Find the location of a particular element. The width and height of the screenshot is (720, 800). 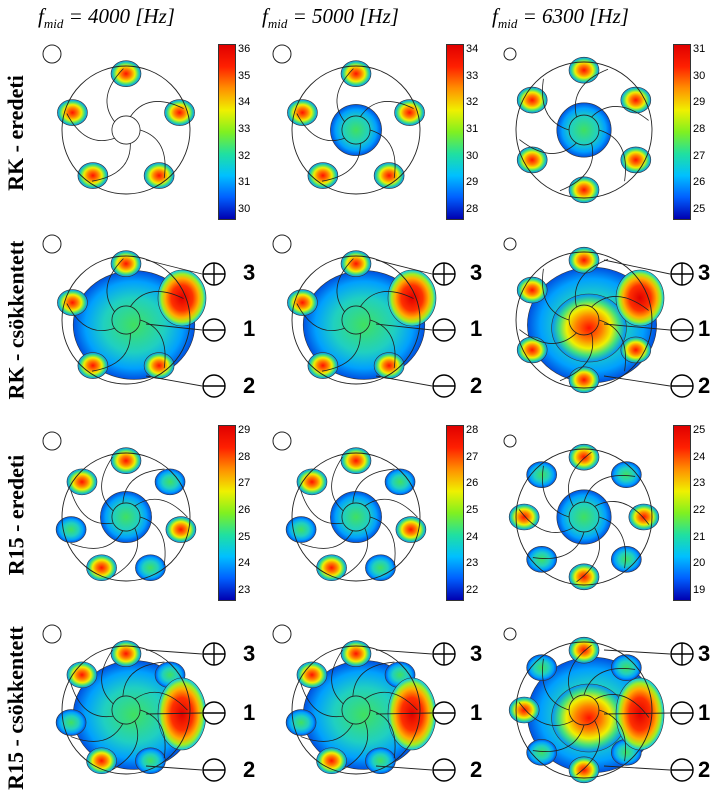

column-header-4000: fmid = 4000 [Hz] is located at coordinates (106, 18).